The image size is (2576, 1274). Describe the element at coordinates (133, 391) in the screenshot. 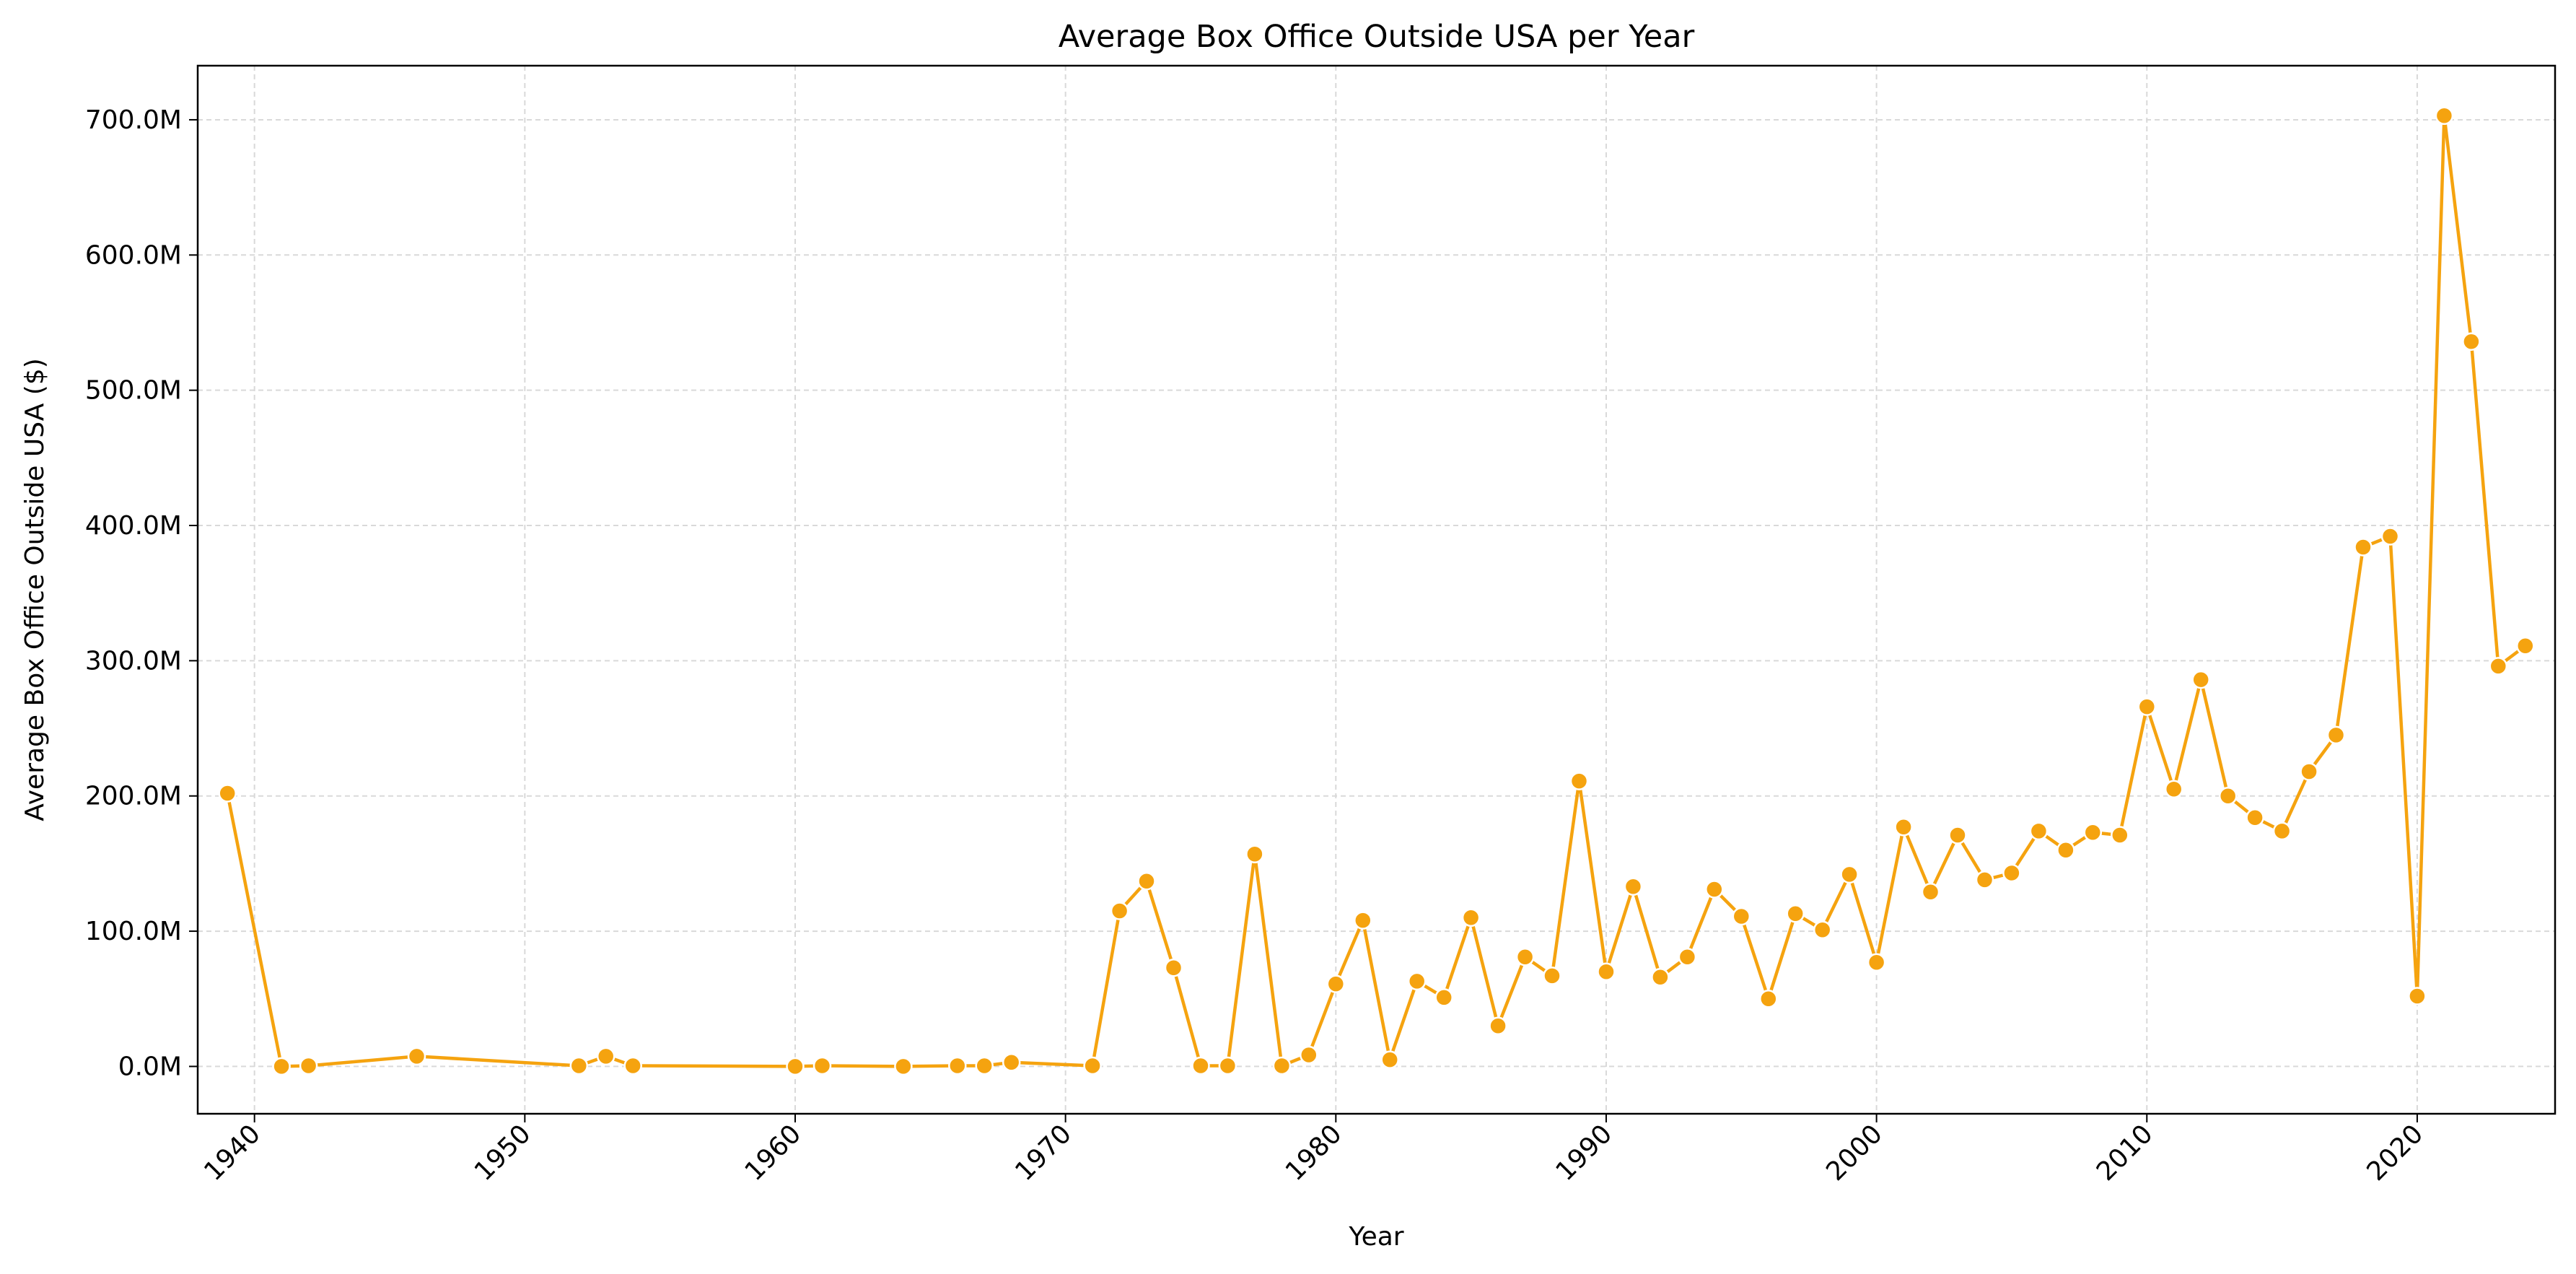

I see `y-tick-label: 500.0M` at that location.